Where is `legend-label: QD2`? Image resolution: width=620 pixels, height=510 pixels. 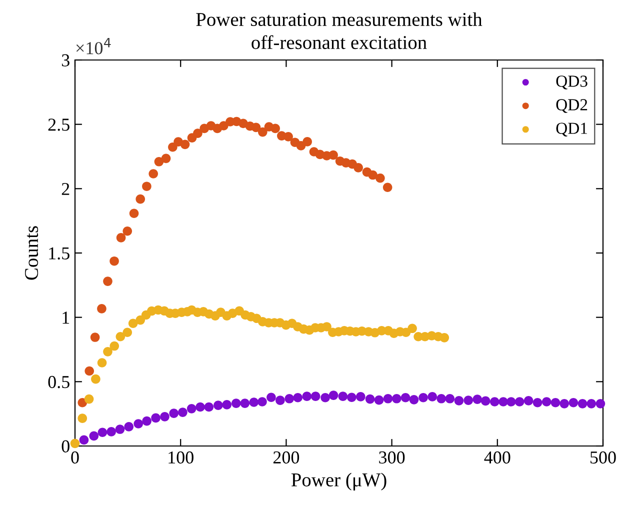 legend-label: QD2 is located at coordinates (572, 106).